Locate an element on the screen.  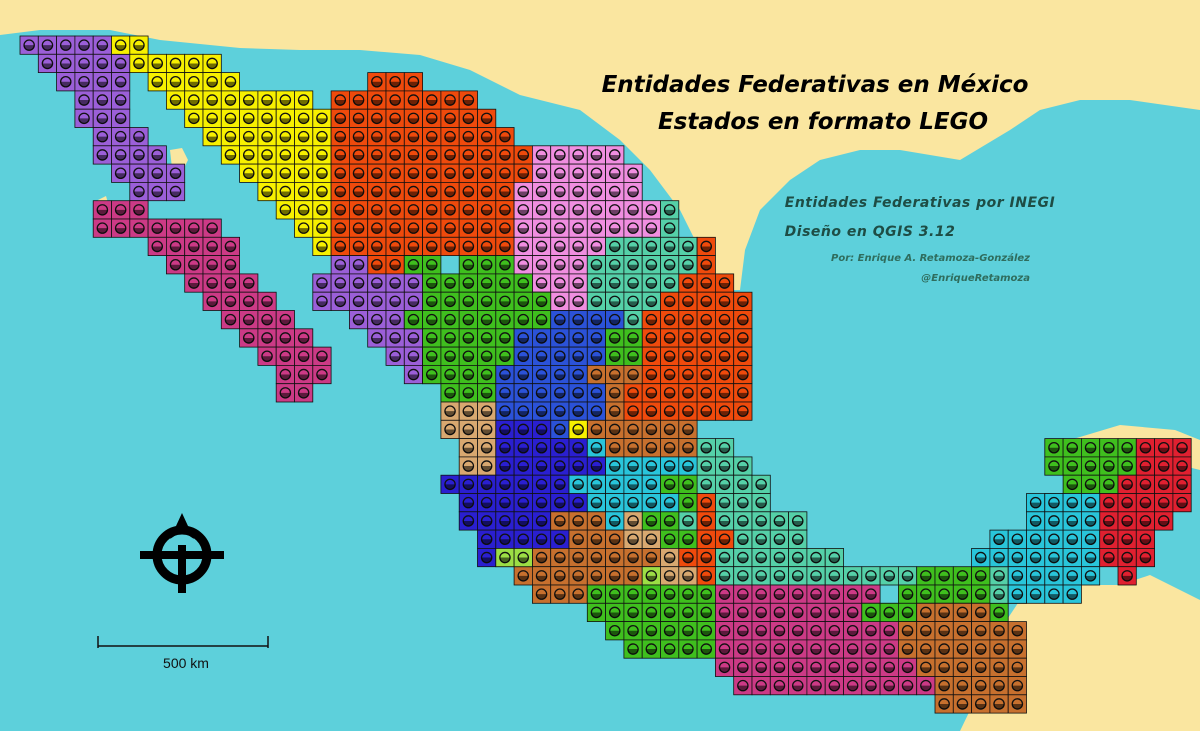
source-line: Entidades Federativas por INEGI is located at coordinates (920, 203).